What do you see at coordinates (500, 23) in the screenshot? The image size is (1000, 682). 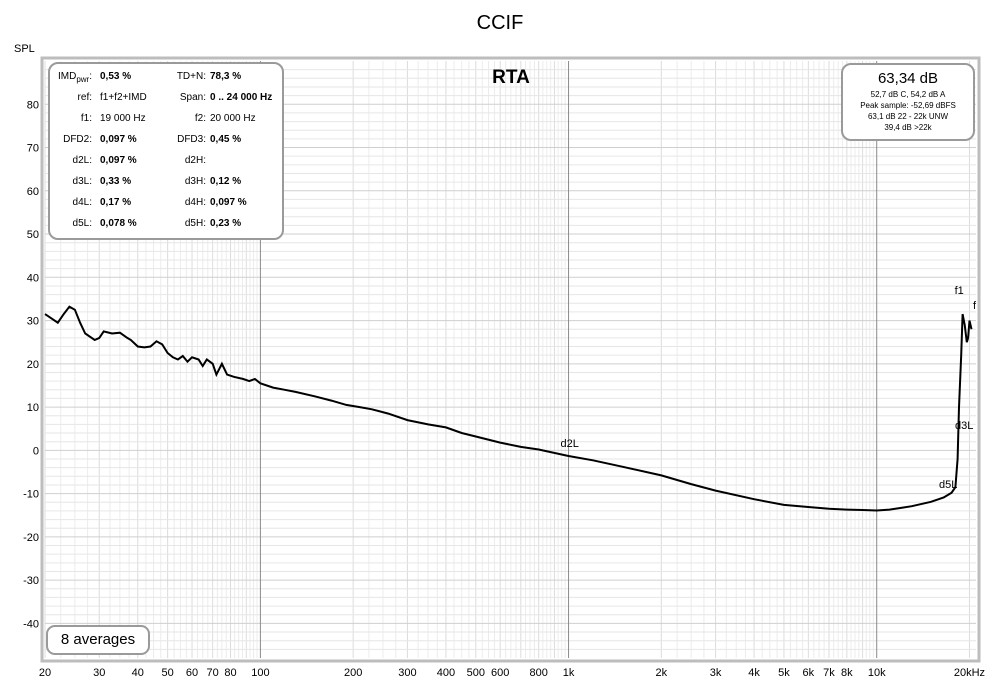 I see `chart-title: CCIF` at bounding box center [500, 23].